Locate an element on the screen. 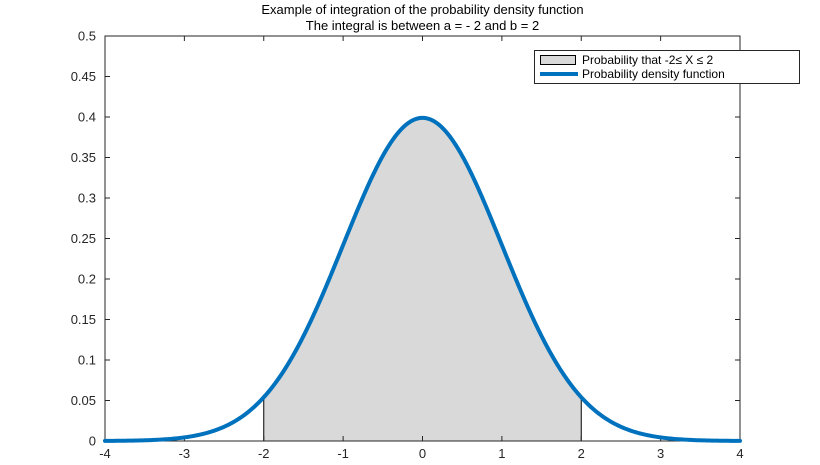  x-tick-label: -4 is located at coordinates (105, 453).